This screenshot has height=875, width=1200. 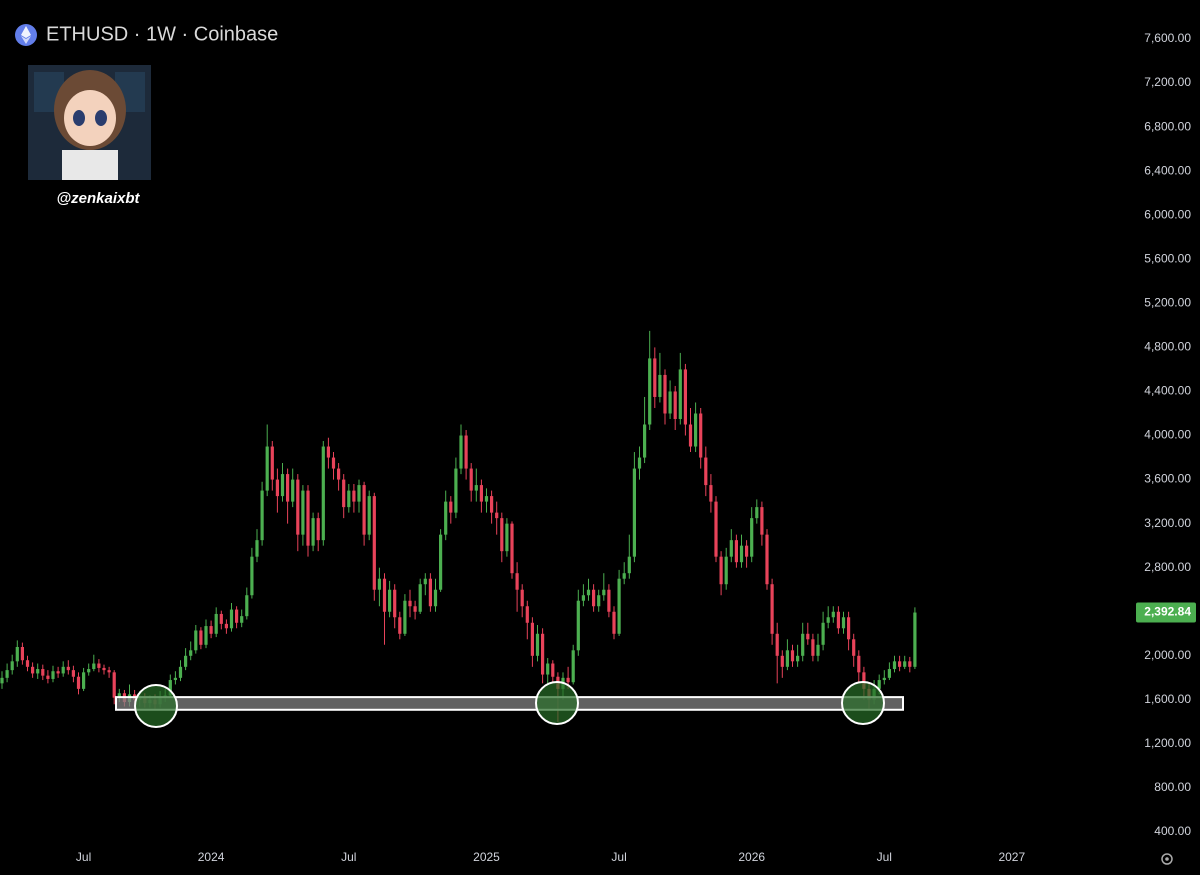 What do you see at coordinates (1167, 258) in the screenshot?
I see `y-tick-label: 5,600.00` at bounding box center [1167, 258].